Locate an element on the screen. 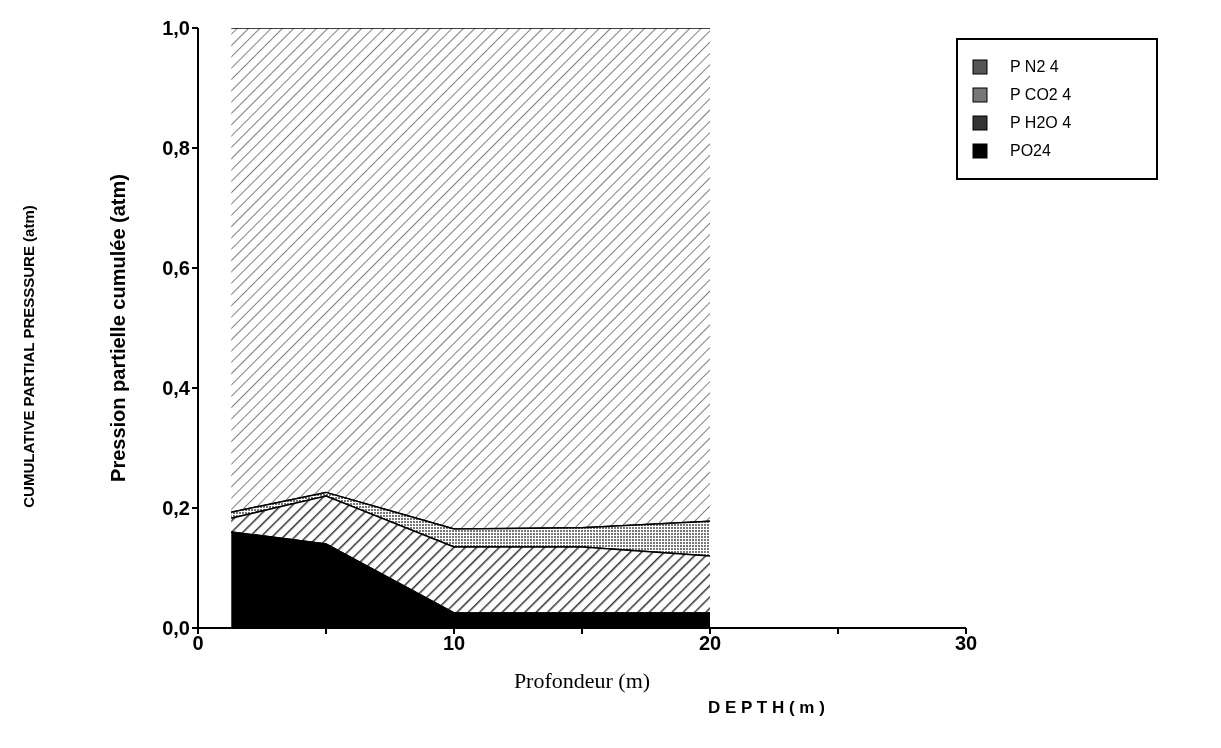  y-tick-label: 0,0 is located at coordinates (176, 628).